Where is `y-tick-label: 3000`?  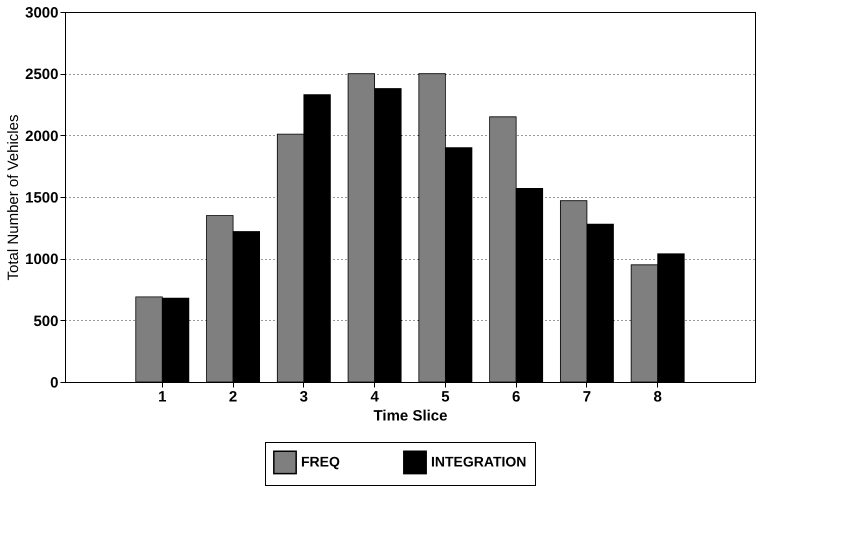
y-tick-label: 3000 is located at coordinates (41, 13).